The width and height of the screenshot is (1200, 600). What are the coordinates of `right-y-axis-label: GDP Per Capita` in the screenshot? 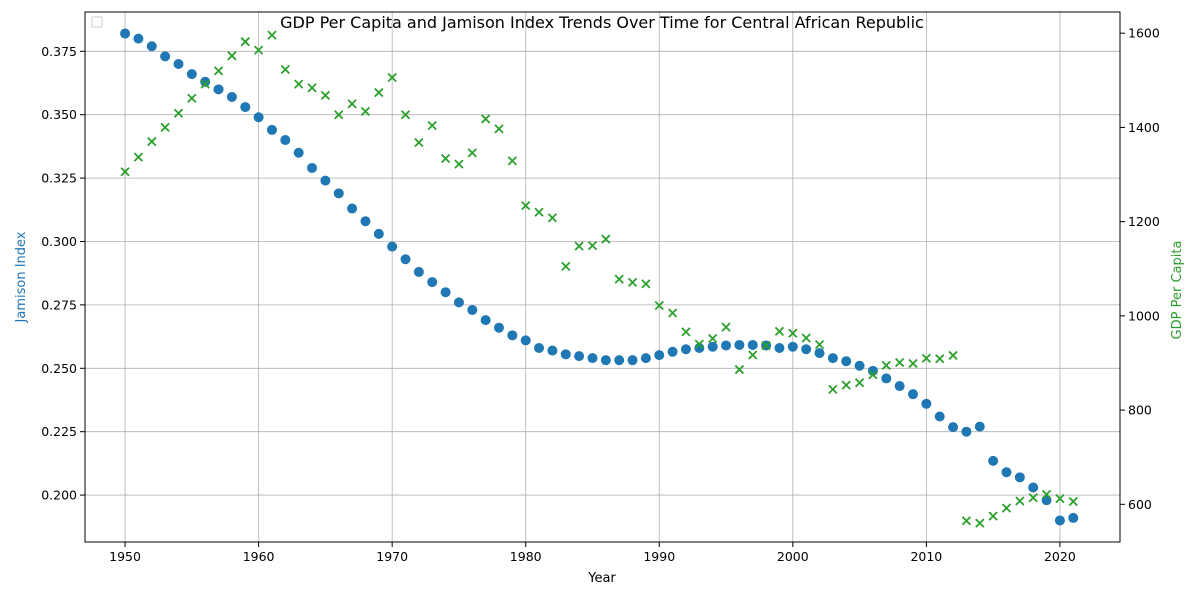 It's located at (1177, 290).